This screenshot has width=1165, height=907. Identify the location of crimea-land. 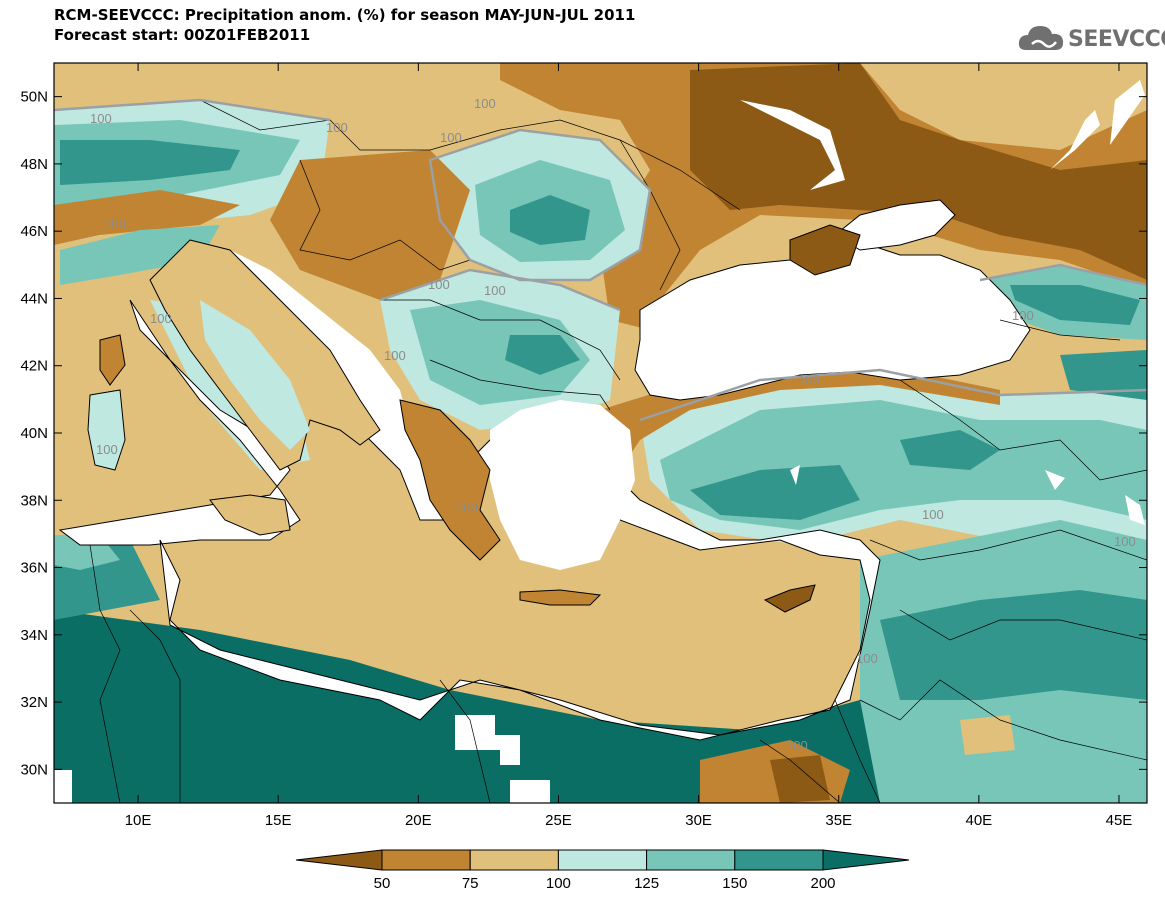
(825, 250).